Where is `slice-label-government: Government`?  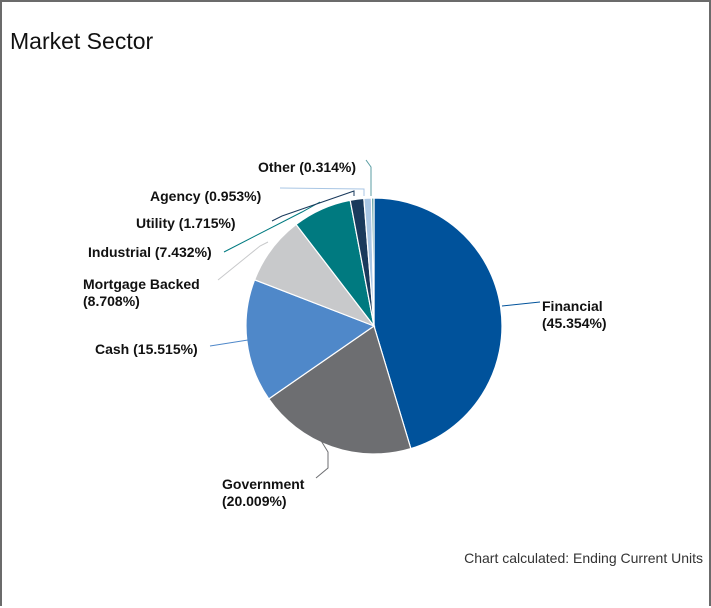
slice-label-government: Government is located at coordinates (263, 484).